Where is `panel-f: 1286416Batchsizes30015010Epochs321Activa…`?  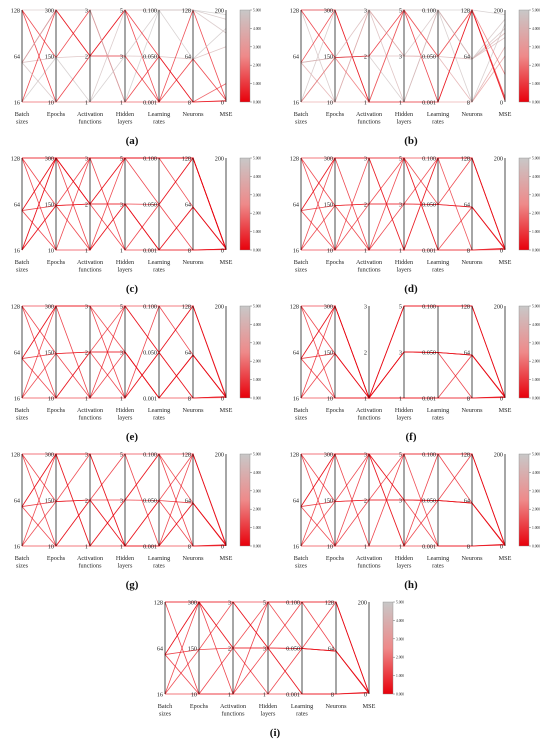 panel-f: 1286416Batchsizes30015010Epochs321Activa… is located at coordinates (415, 374).